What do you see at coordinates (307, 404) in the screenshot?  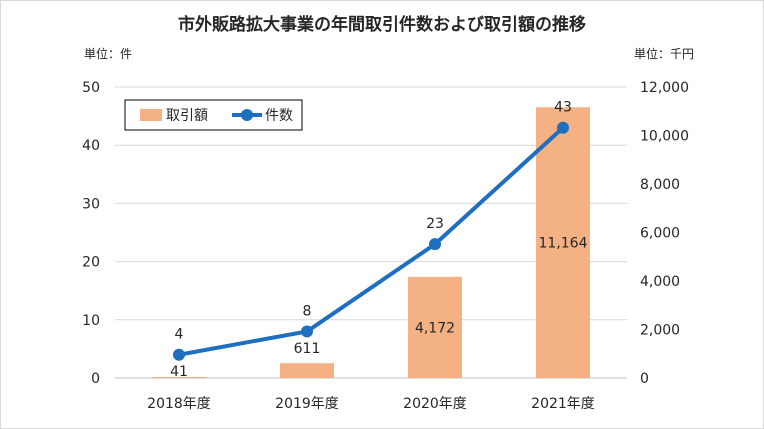 I see `x-axis-tick: 2019年度` at bounding box center [307, 404].